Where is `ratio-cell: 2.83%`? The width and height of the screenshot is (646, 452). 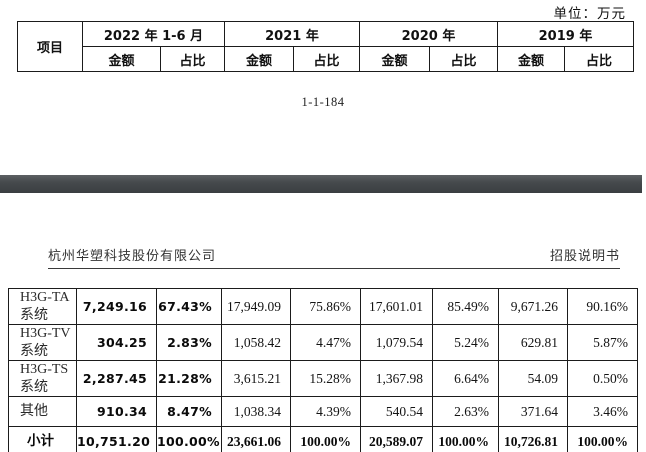 ratio-cell: 2.83% is located at coordinates (189, 342).